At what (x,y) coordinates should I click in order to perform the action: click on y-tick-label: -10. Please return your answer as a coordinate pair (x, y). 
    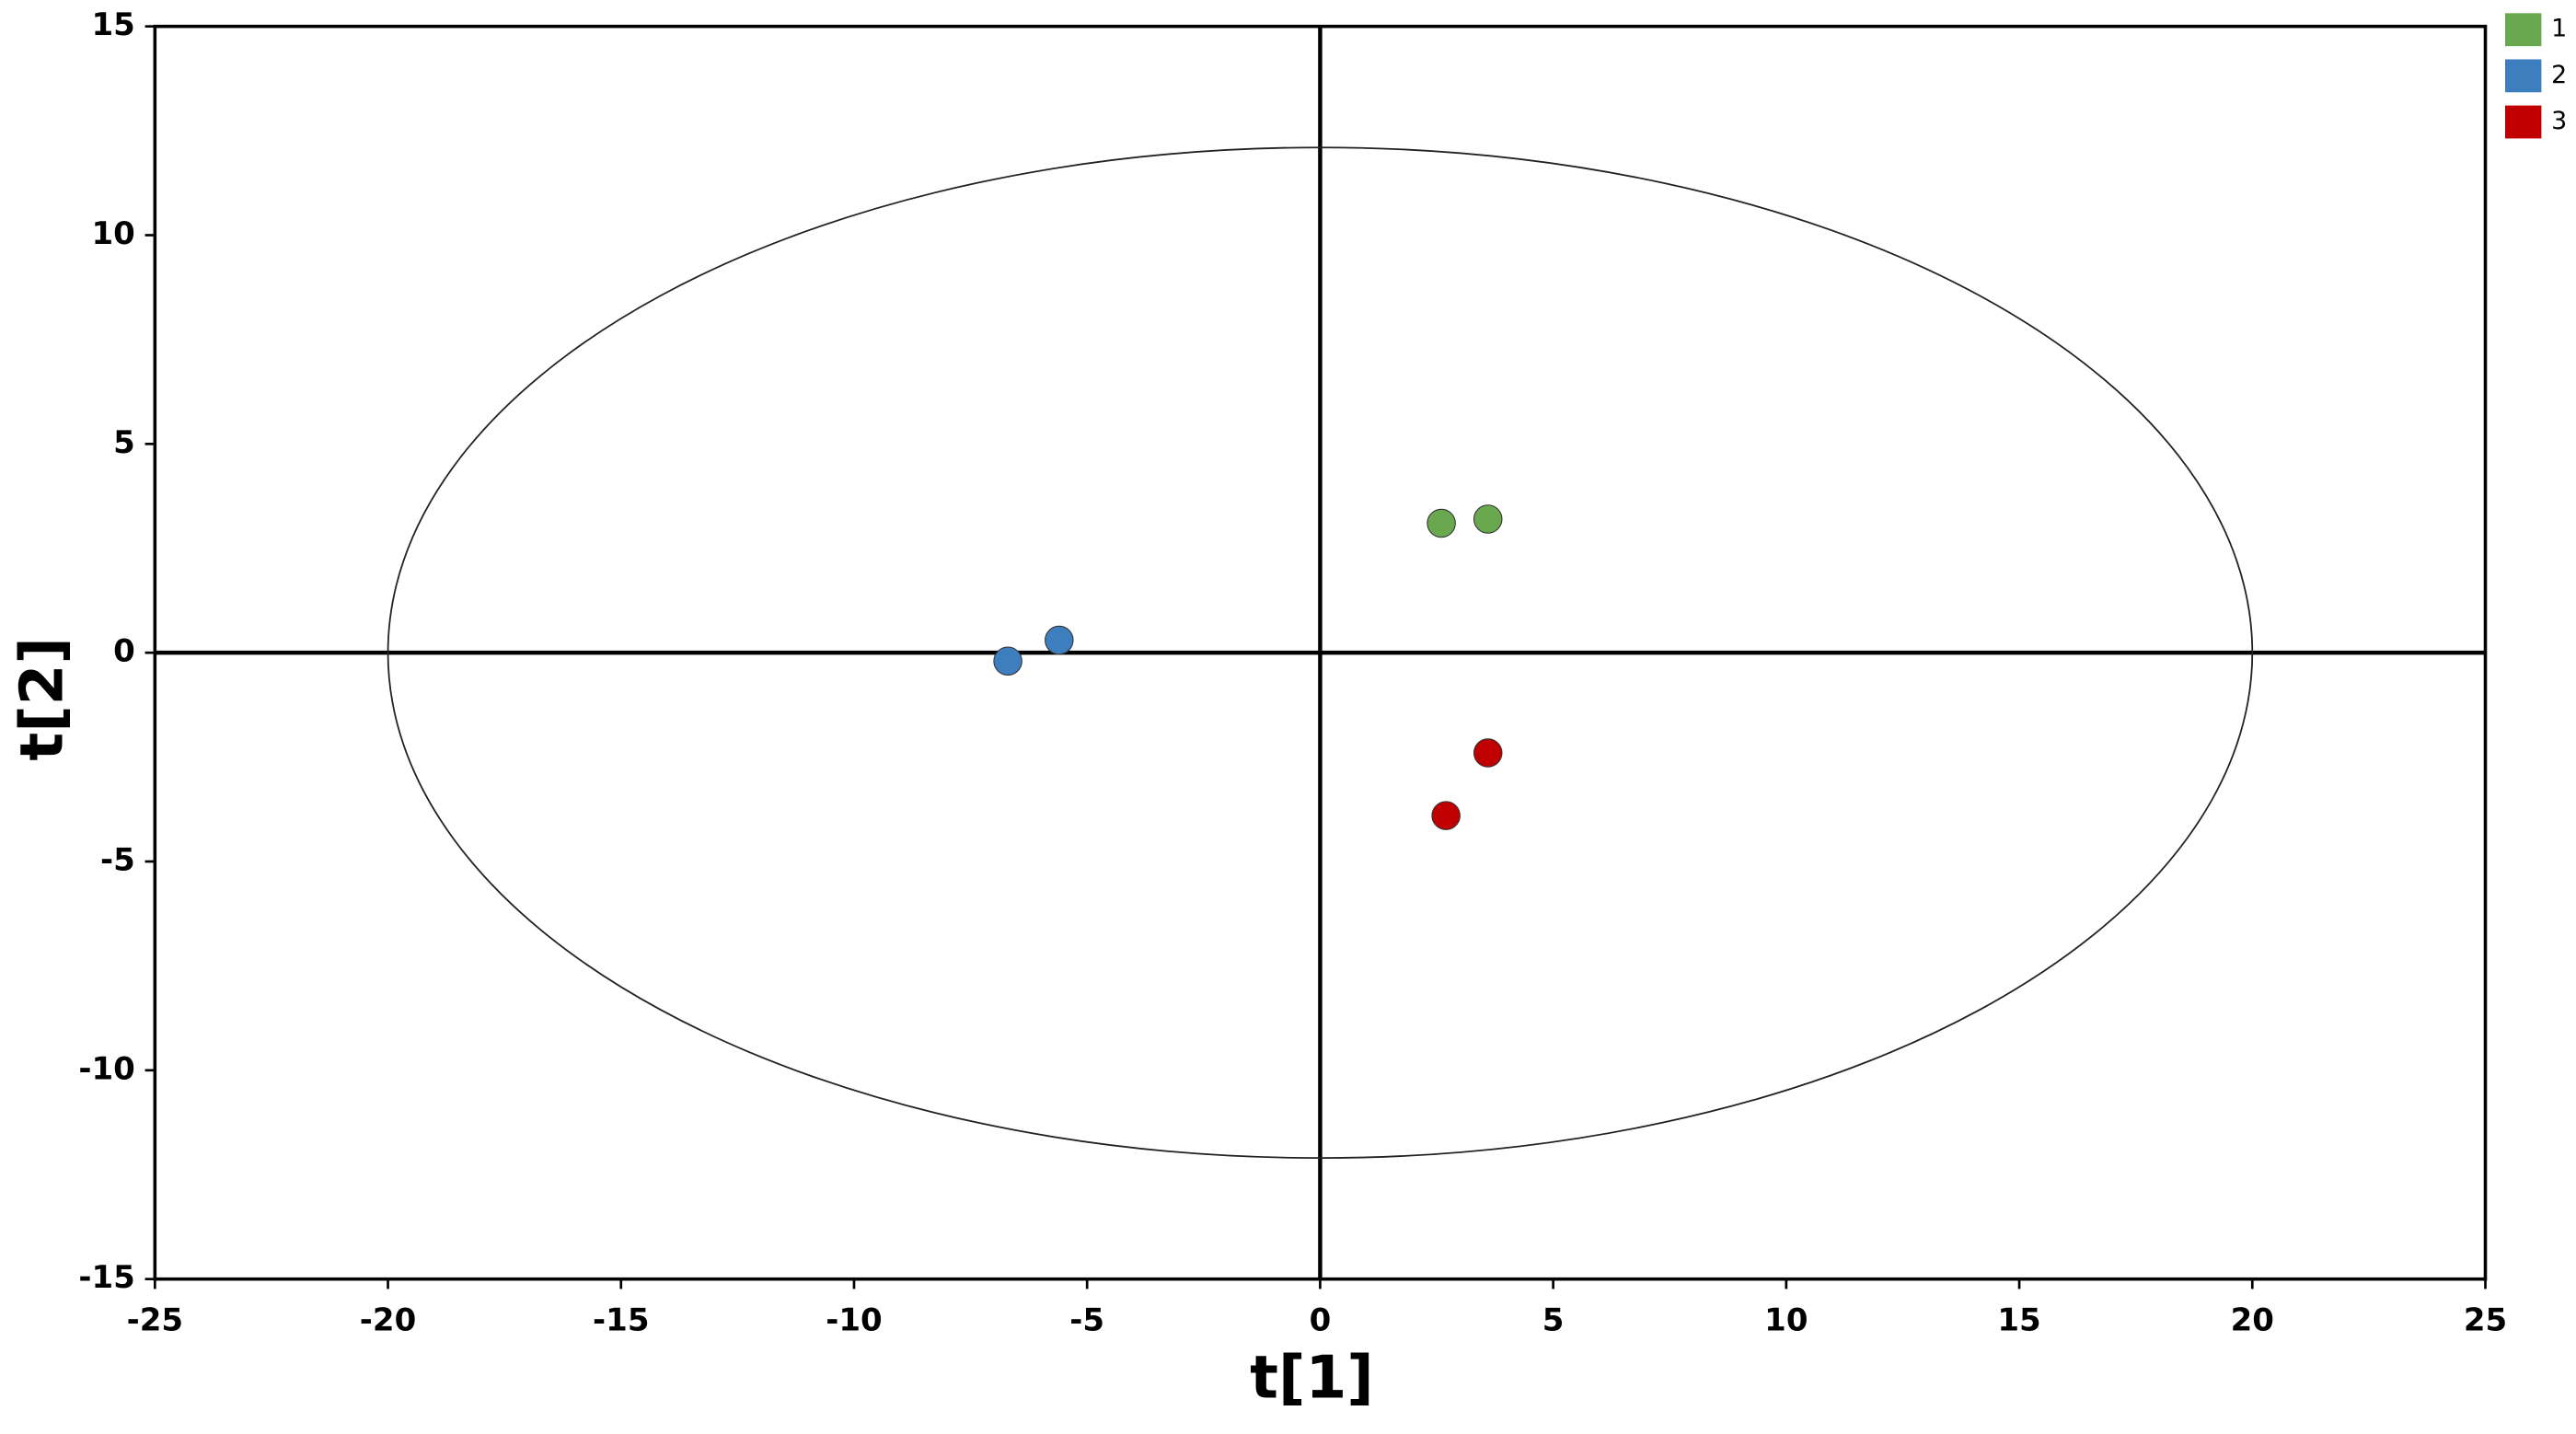
    Looking at the image, I should click on (106, 1068).